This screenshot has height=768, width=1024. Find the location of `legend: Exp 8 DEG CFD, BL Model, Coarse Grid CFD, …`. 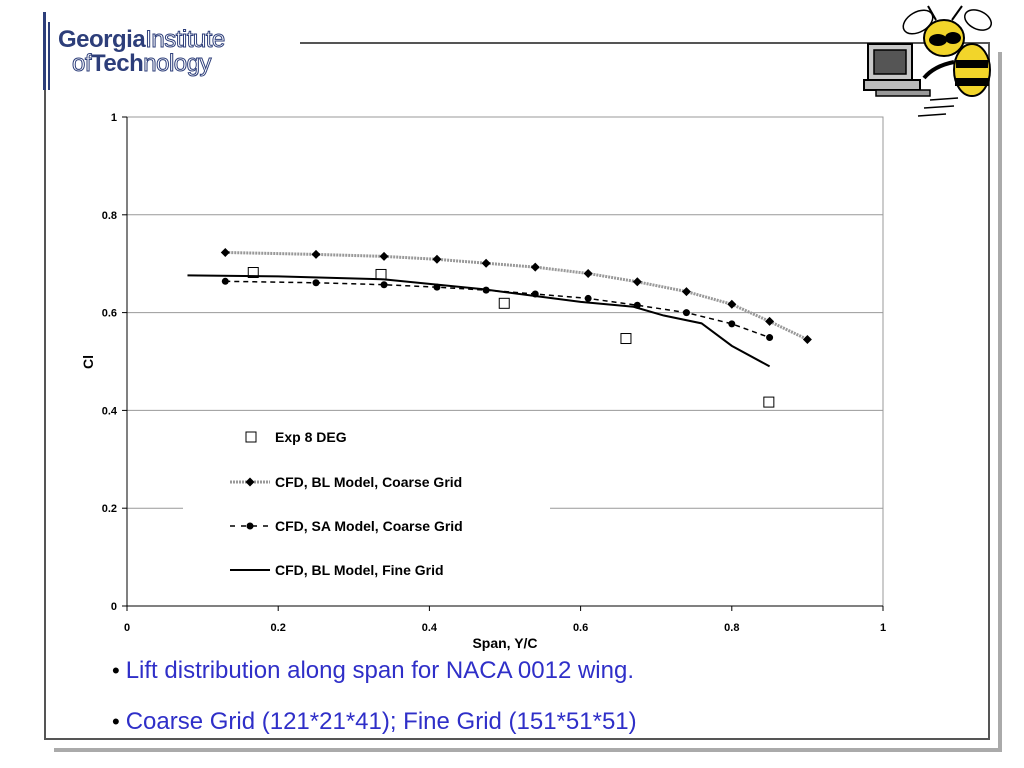

legend: Exp 8 DEG CFD, BL Model, Coarse Grid CFD, … is located at coordinates (366, 503).